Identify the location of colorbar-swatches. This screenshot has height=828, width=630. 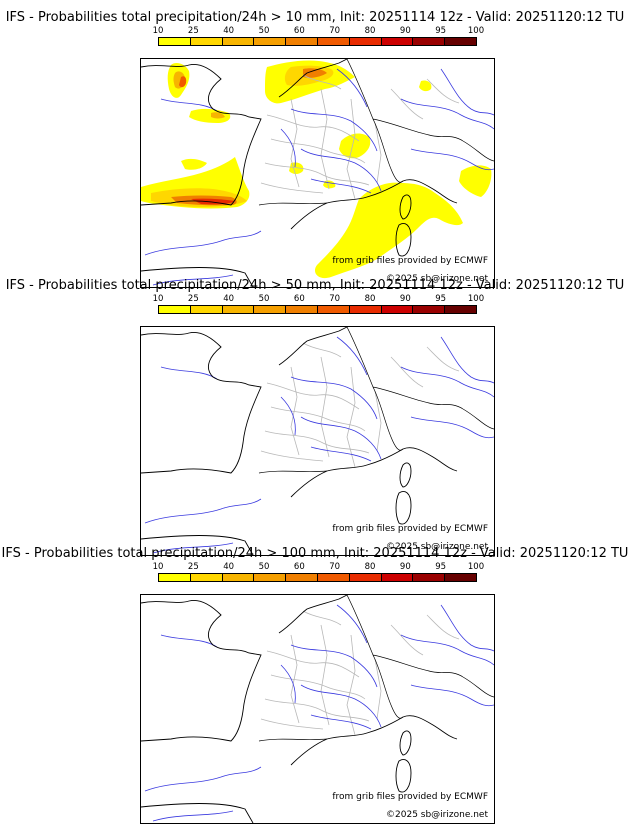
(317, 577).